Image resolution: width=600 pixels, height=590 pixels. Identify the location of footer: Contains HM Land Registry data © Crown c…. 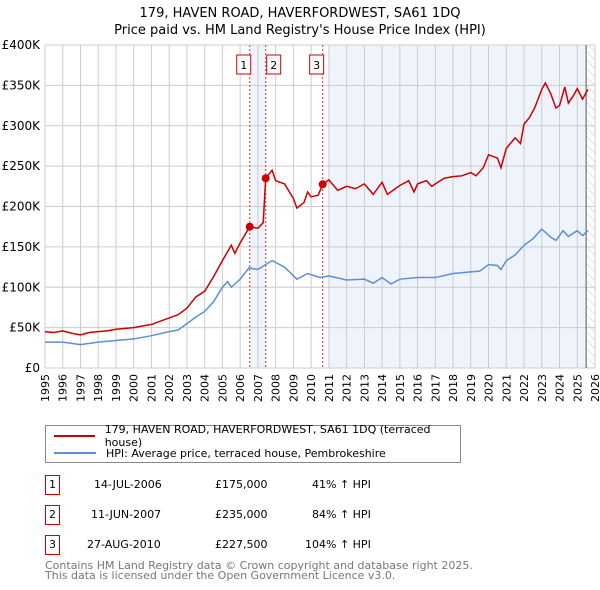
(259, 570).